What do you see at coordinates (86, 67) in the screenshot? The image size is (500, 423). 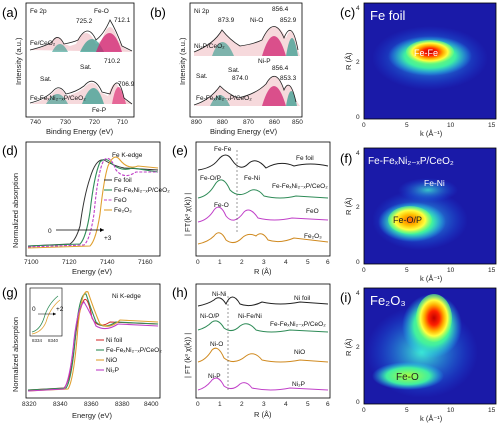 I see `panel-a-sat-label: Sat.` at bounding box center [86, 67].